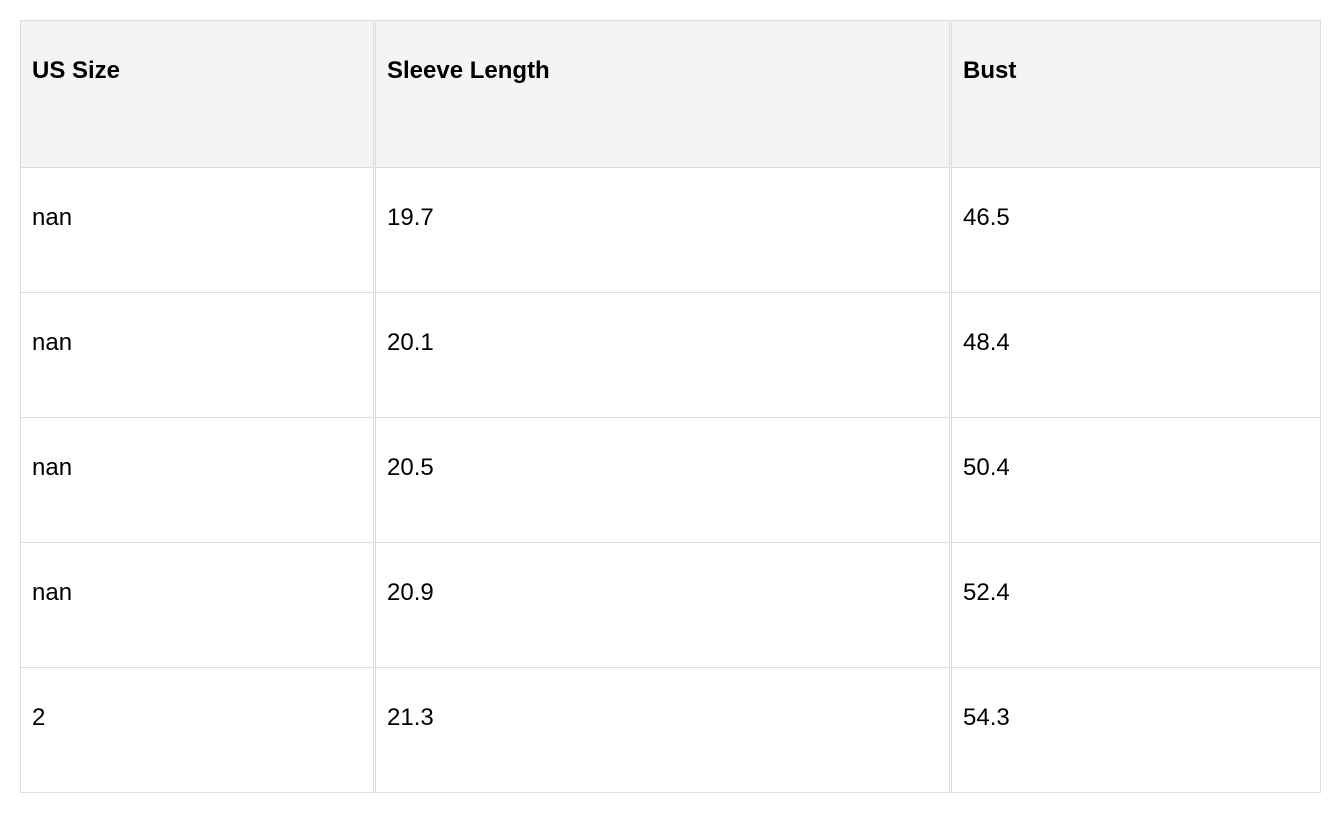  I want to click on table-row: nan 20.5 50.4, so click(670, 480).